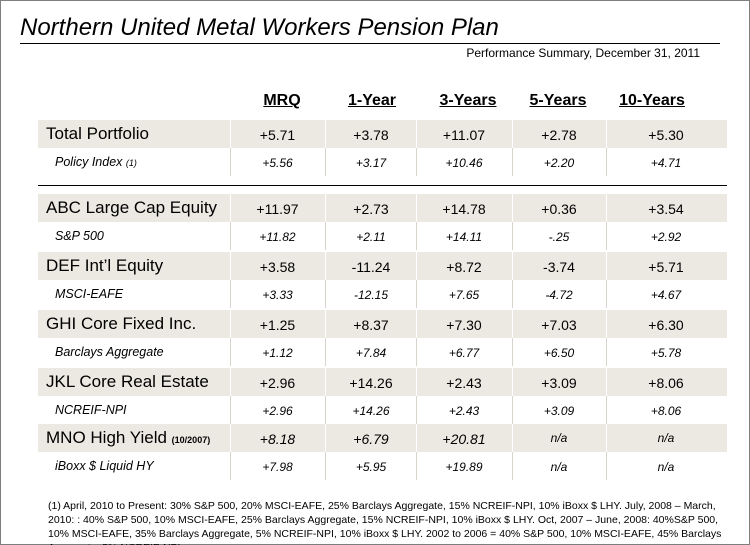 Image resolution: width=750 pixels, height=545 pixels. I want to click on value-1-year: +3.78, so click(371, 135).